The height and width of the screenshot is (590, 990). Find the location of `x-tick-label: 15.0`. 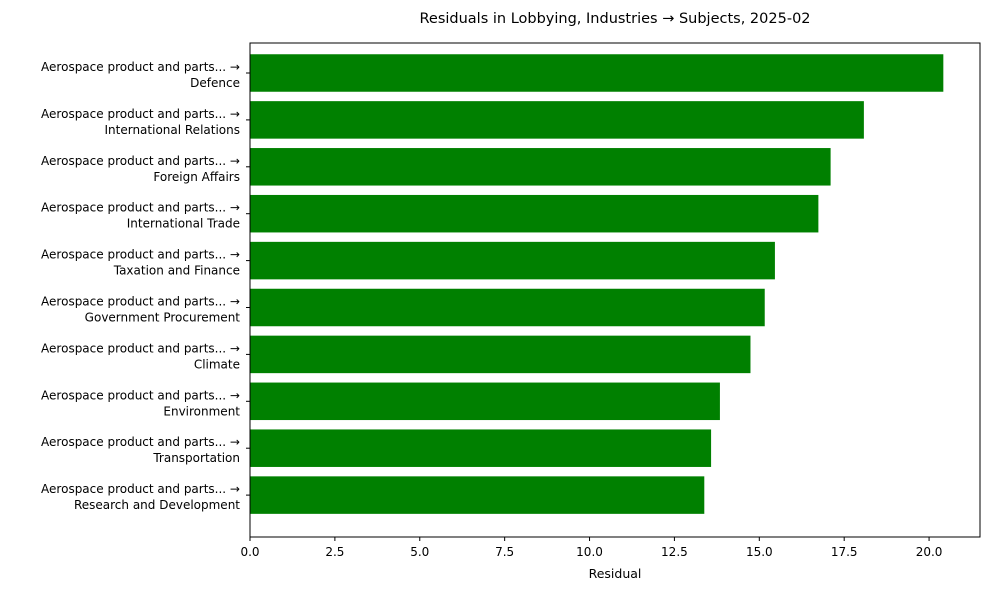

x-tick-label: 15.0 is located at coordinates (759, 552).